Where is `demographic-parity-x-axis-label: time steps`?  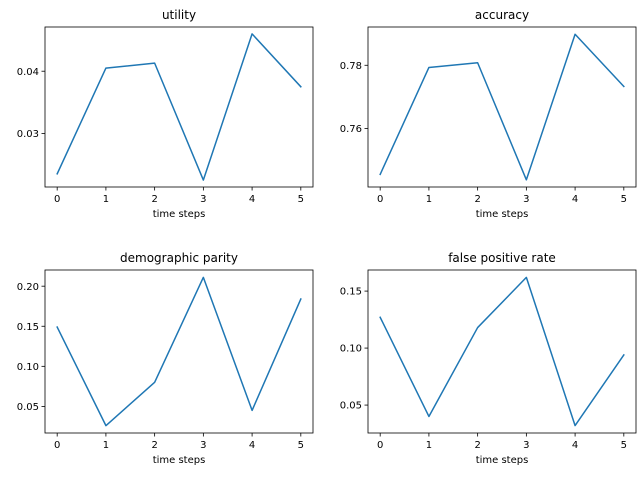
demographic-parity-x-axis-label: time steps is located at coordinates (179, 460).